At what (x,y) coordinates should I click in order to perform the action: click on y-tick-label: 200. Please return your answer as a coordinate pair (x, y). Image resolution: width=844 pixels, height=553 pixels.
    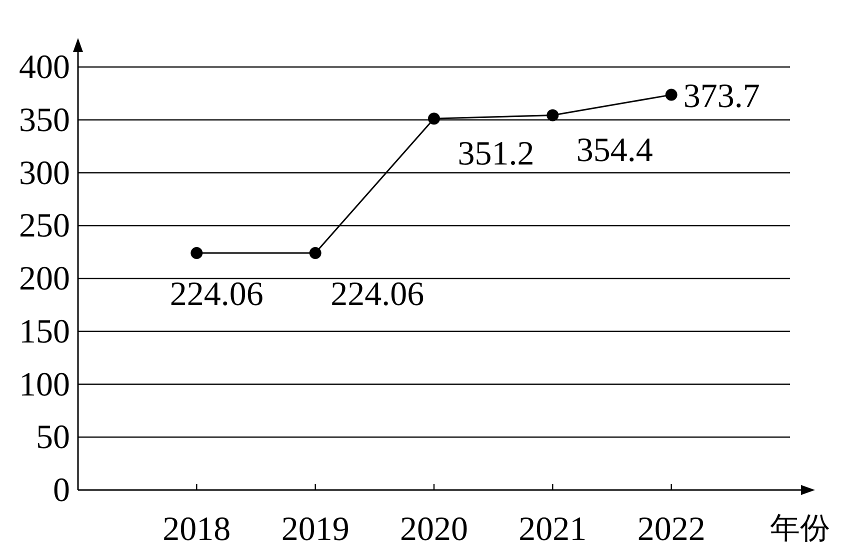
    Looking at the image, I should click on (44, 279).